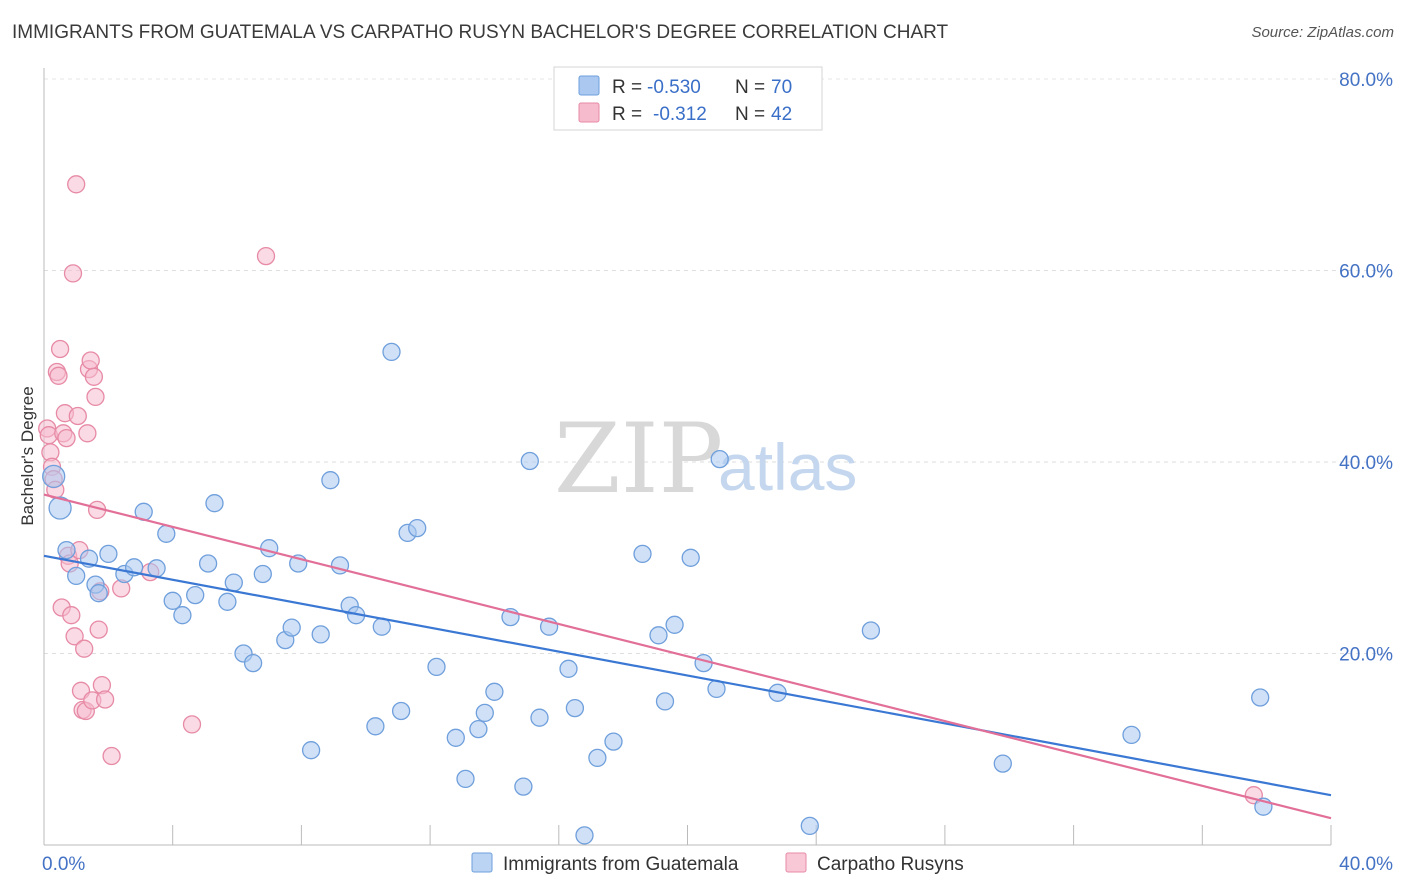 This screenshot has height=892, width=1406. I want to click on legend-r-label-rusyn: R =, so click(627, 114).